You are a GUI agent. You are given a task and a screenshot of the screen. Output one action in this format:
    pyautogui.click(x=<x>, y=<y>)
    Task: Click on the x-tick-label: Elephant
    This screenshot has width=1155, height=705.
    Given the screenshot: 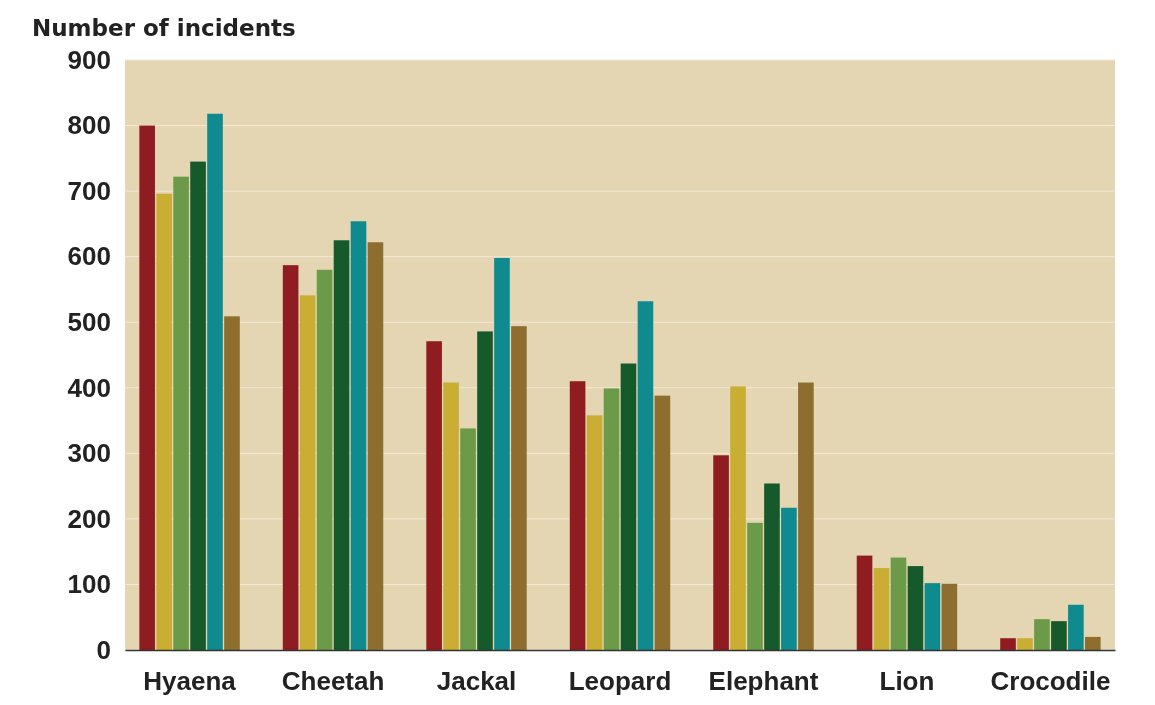 What is the action you would take?
    pyautogui.click(x=763, y=681)
    